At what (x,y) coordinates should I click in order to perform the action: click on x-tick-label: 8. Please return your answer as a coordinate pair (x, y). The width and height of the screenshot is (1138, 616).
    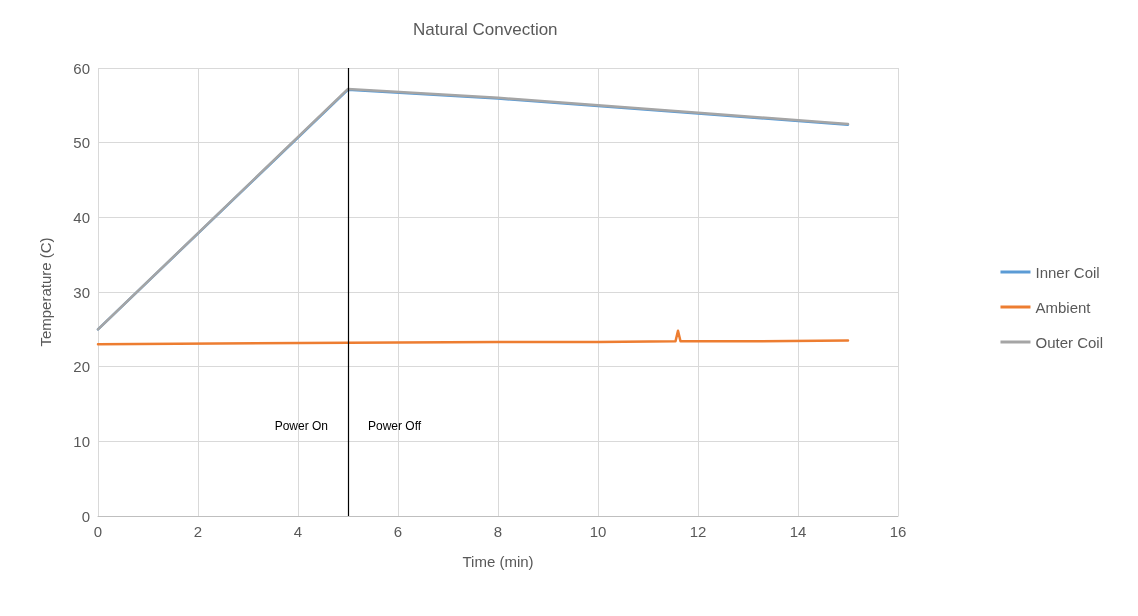
    Looking at the image, I should click on (498, 531).